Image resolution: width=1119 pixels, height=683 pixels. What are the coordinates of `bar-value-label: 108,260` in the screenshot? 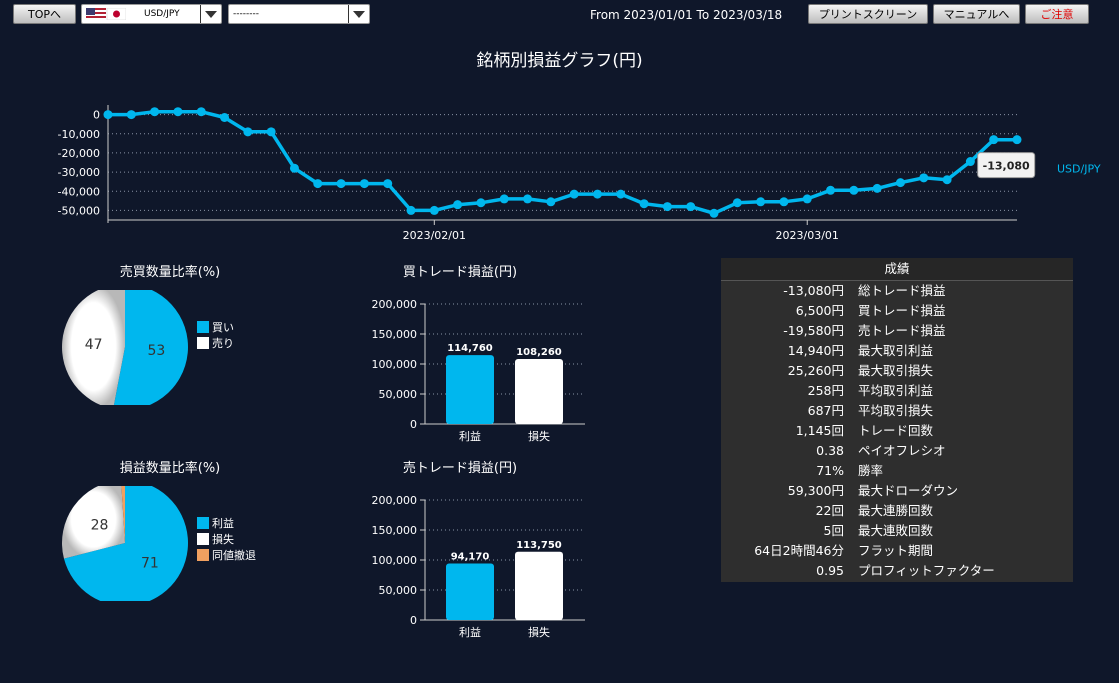 It's located at (539, 352).